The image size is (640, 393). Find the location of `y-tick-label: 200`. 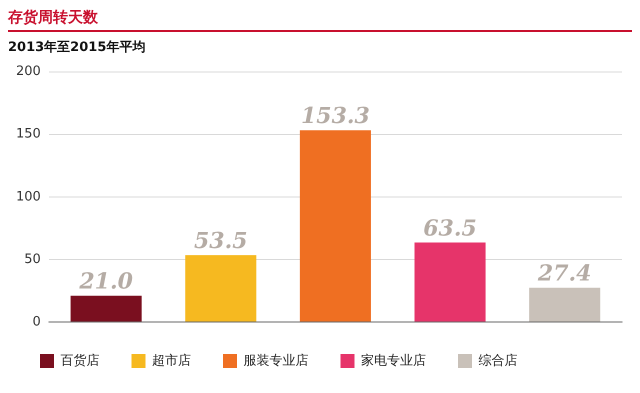

y-tick-label: 200 is located at coordinates (28, 72).